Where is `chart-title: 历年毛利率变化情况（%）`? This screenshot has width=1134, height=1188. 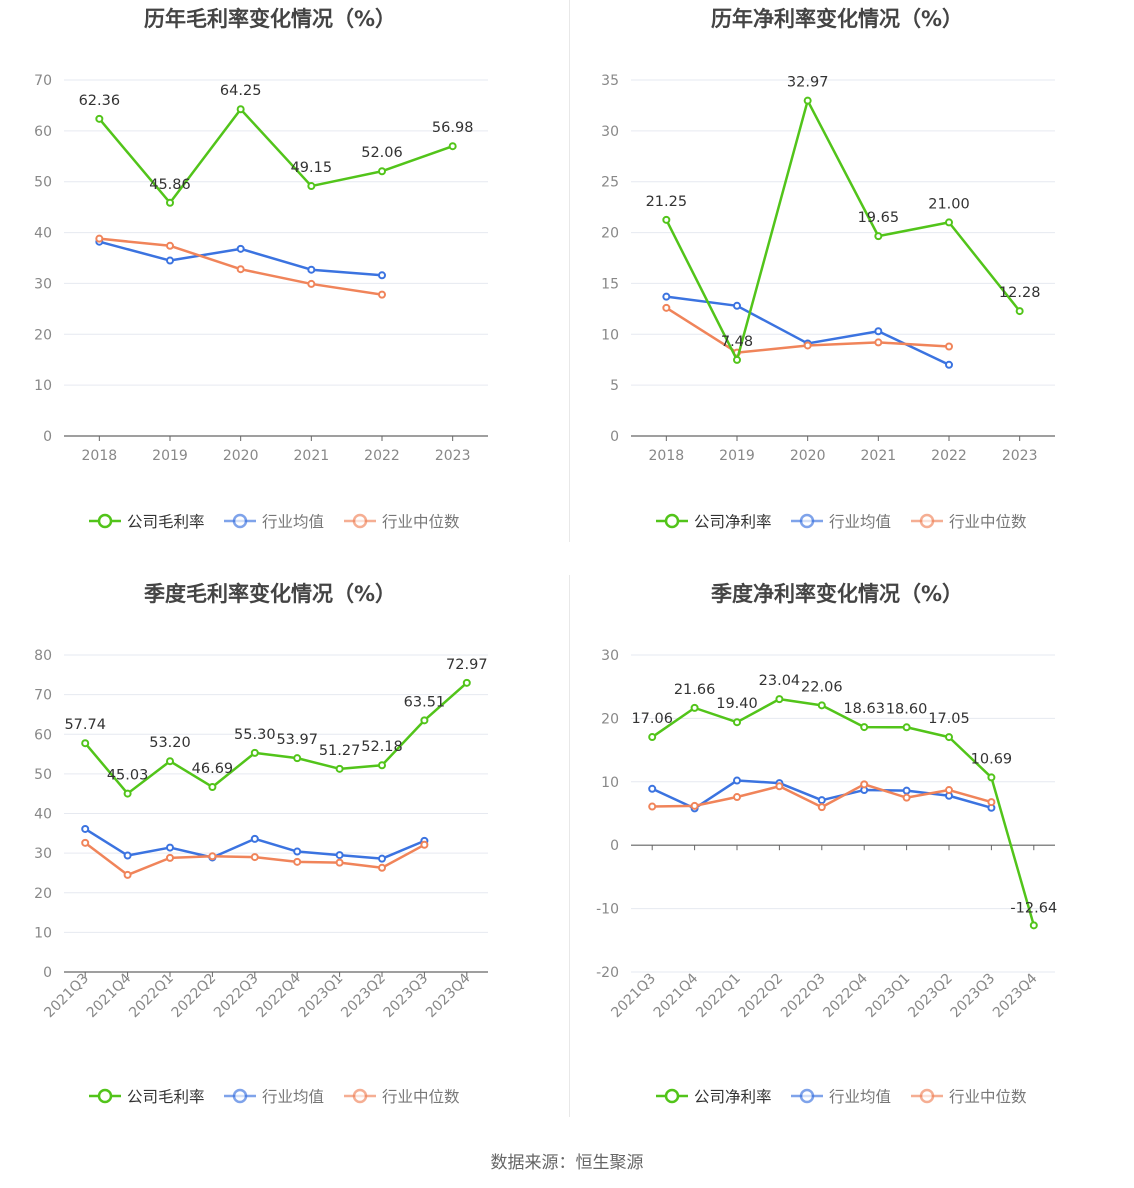
chart-title: 历年毛利率变化情况（%） is located at coordinates (270, 19).